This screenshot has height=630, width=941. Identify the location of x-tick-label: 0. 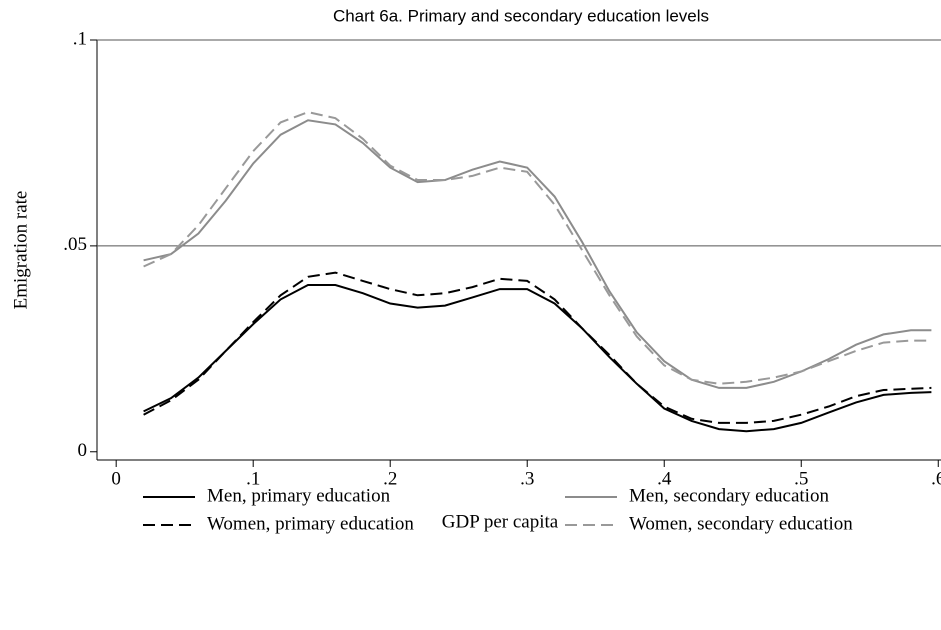
(116, 478).